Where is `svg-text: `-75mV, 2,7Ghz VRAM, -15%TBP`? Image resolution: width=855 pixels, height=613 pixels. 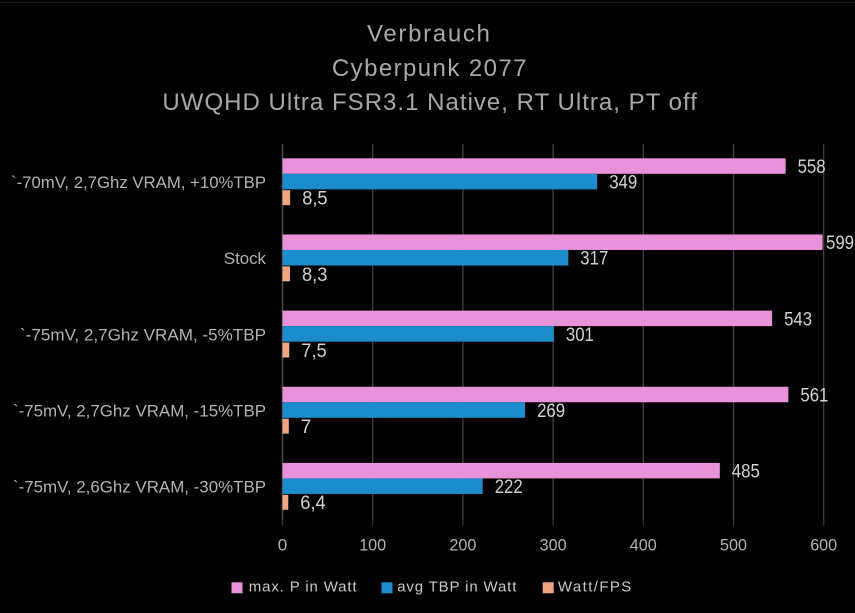 svg-text: `-75mV, 2,7Ghz VRAM, -15%TBP is located at coordinates (139, 411).